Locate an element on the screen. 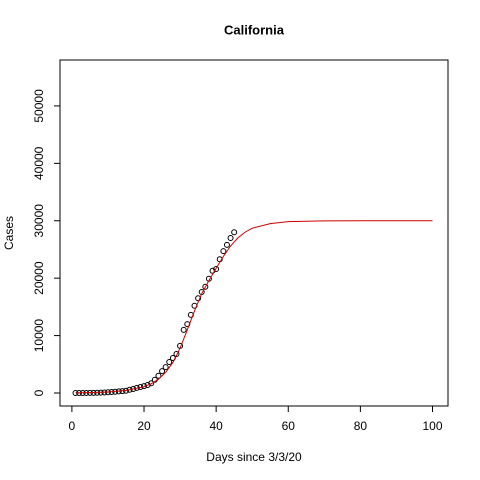  y-tick-label: 20000 is located at coordinates (39, 278).